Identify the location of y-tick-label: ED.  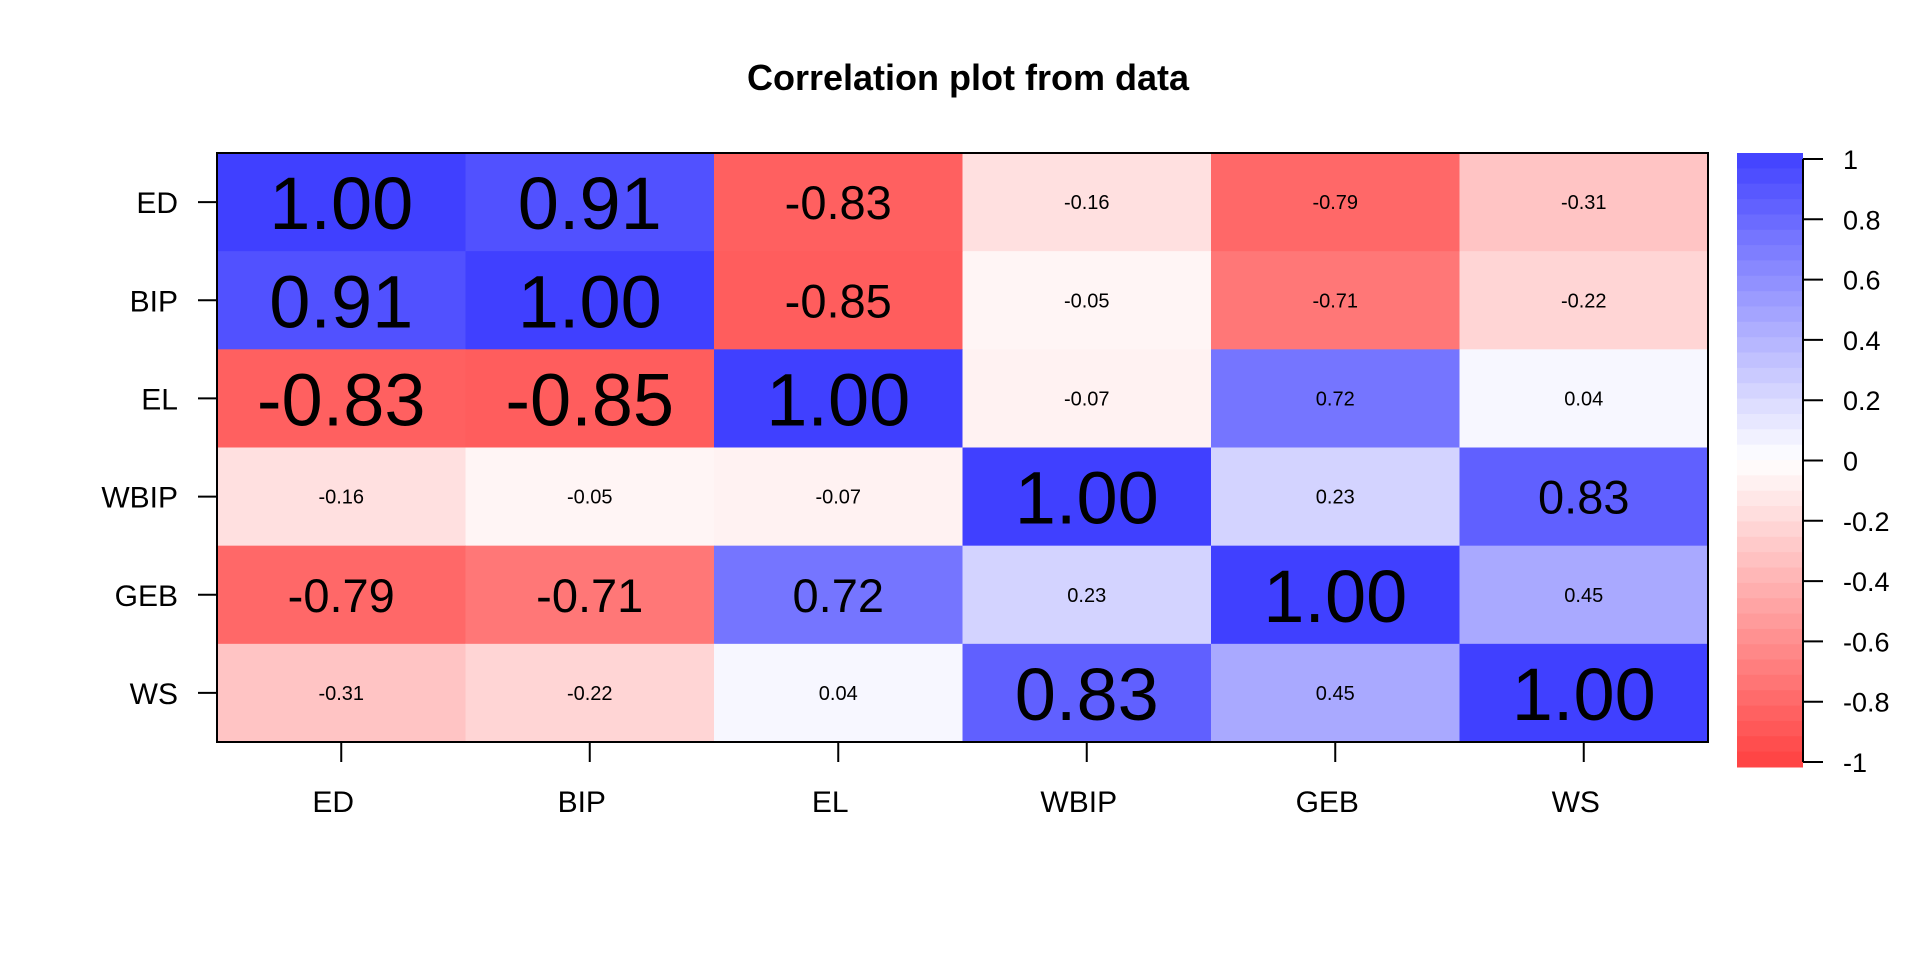
(157, 203).